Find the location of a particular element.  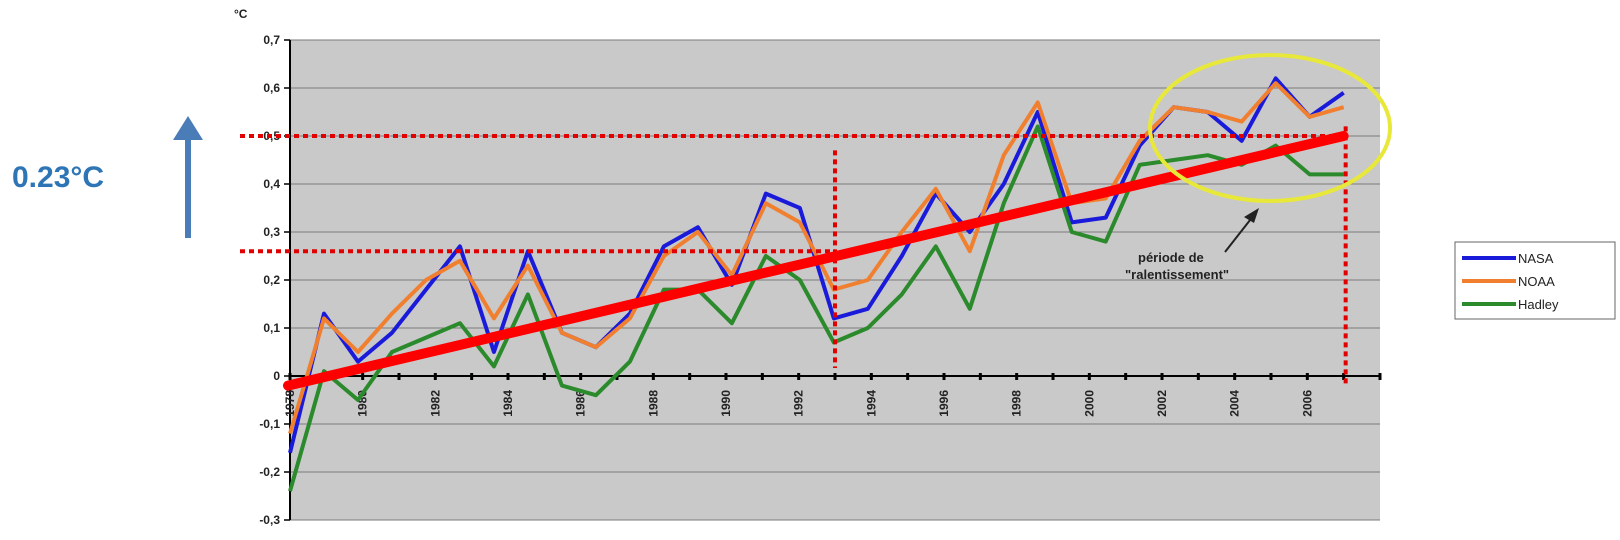

y-tick-label: -0,3 is located at coordinates (269, 520).